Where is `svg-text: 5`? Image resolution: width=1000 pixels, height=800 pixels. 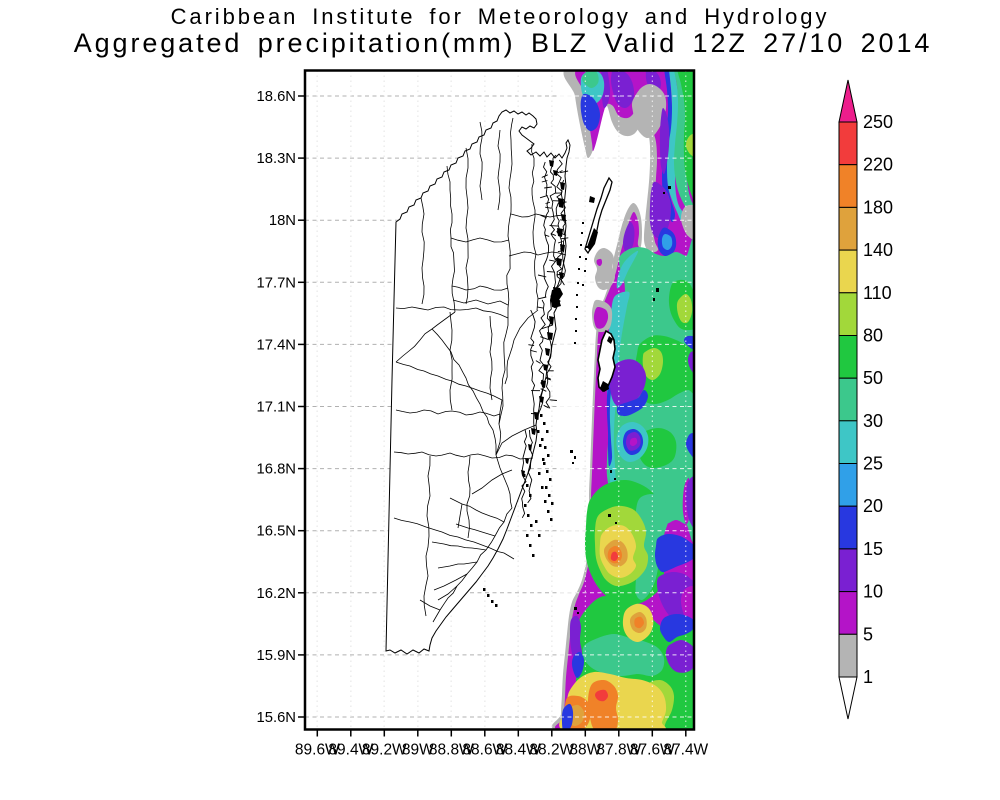
svg-text: 5 is located at coordinates (868, 634).